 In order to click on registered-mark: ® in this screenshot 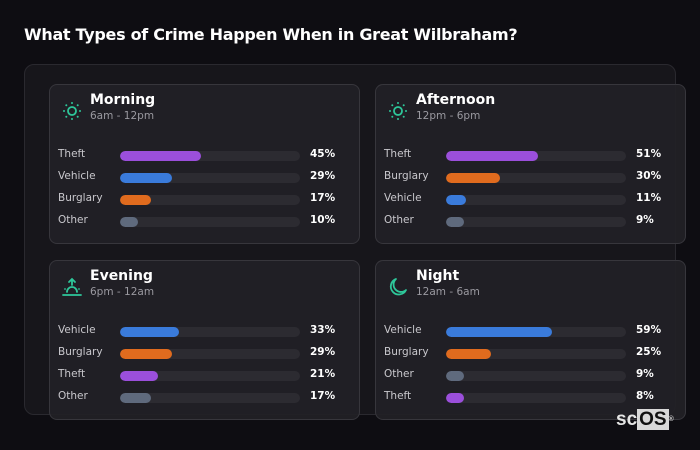, I will do `click(671, 419)`.